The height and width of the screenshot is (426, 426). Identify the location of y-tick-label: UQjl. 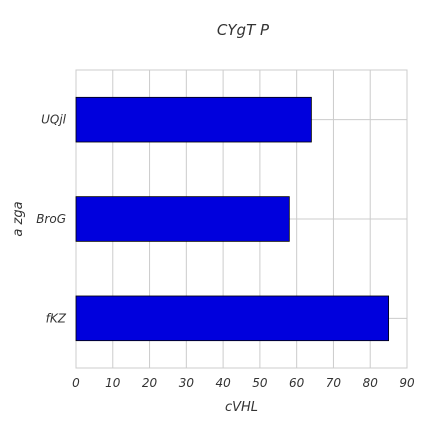
(54, 120).